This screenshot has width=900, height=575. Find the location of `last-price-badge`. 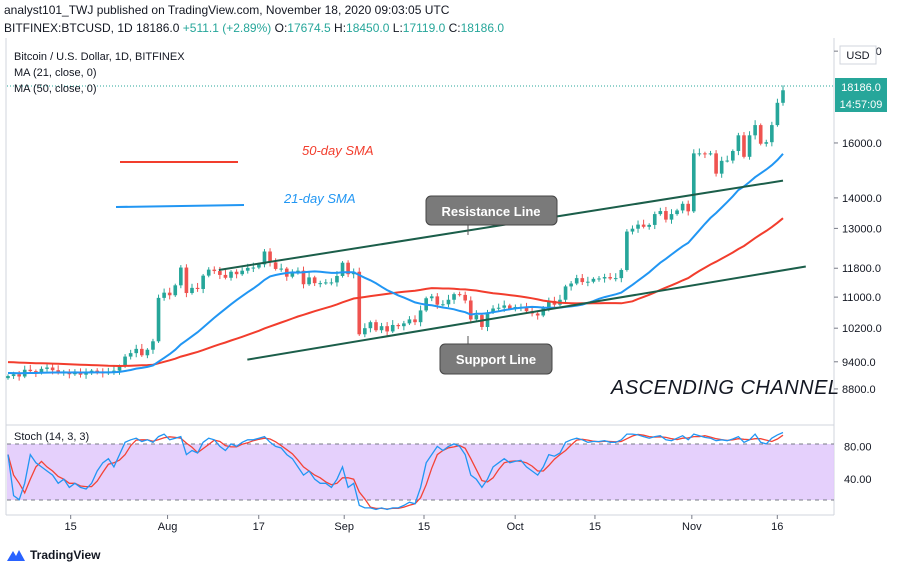

last-price-badge is located at coordinates (861, 86).